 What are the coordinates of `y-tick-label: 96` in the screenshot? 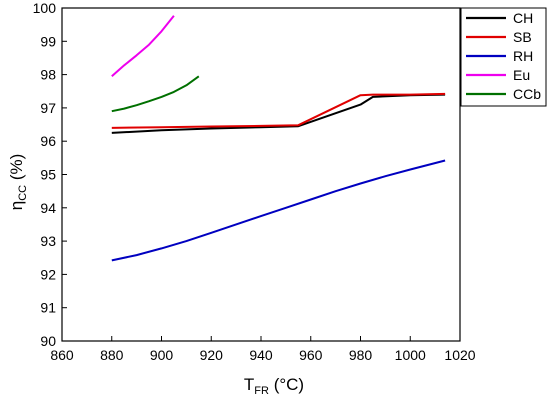 It's located at (48, 141).